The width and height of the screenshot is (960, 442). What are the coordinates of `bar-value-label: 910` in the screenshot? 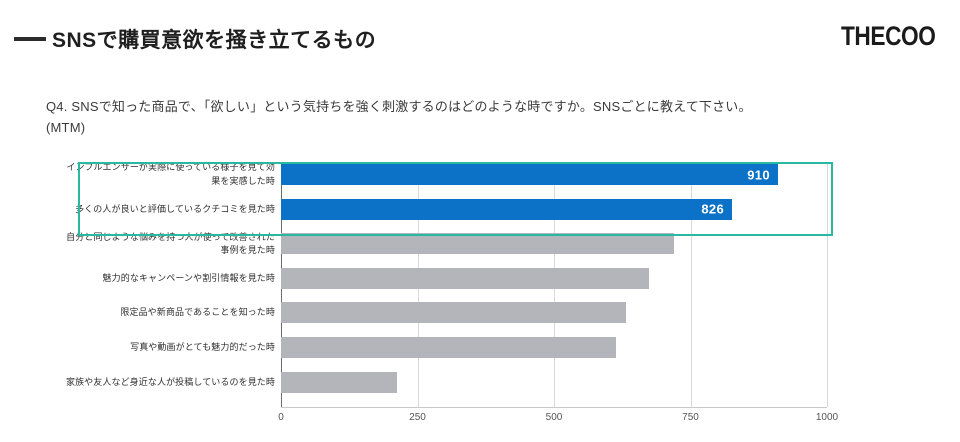 It's located at (758, 174).